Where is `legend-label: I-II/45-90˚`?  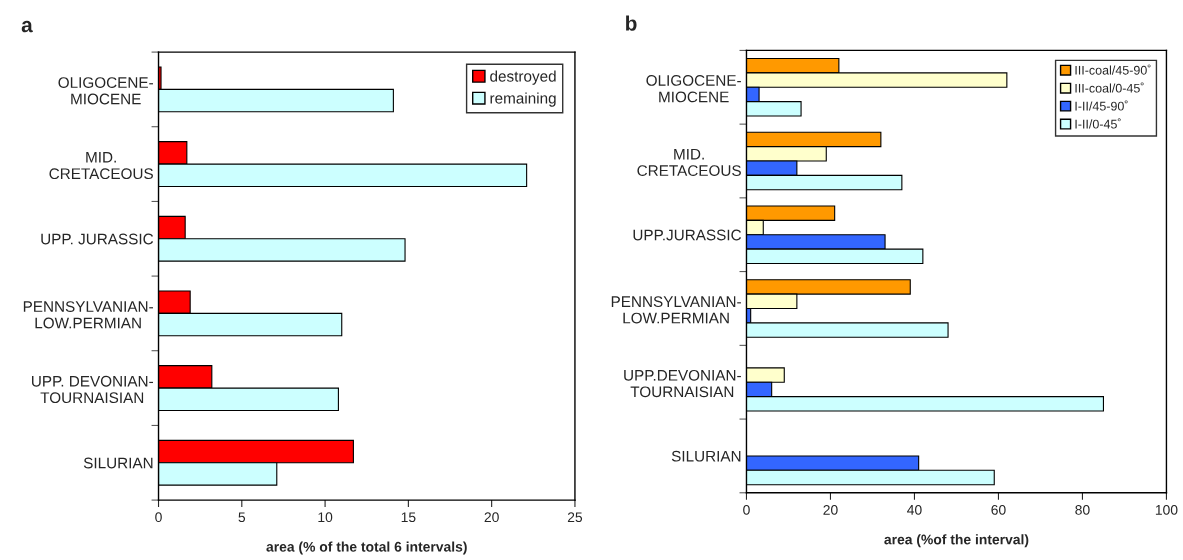 legend-label: I-II/45-90˚ is located at coordinates (1101, 105).